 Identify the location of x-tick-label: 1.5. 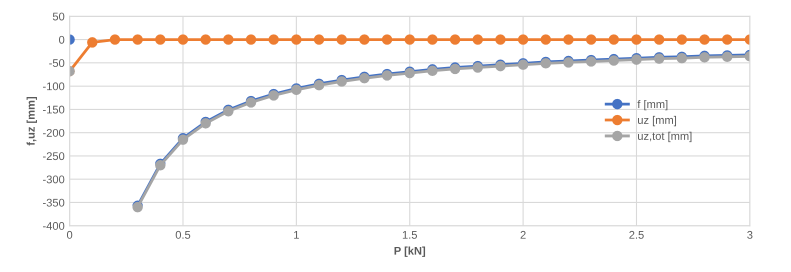
(409, 235).